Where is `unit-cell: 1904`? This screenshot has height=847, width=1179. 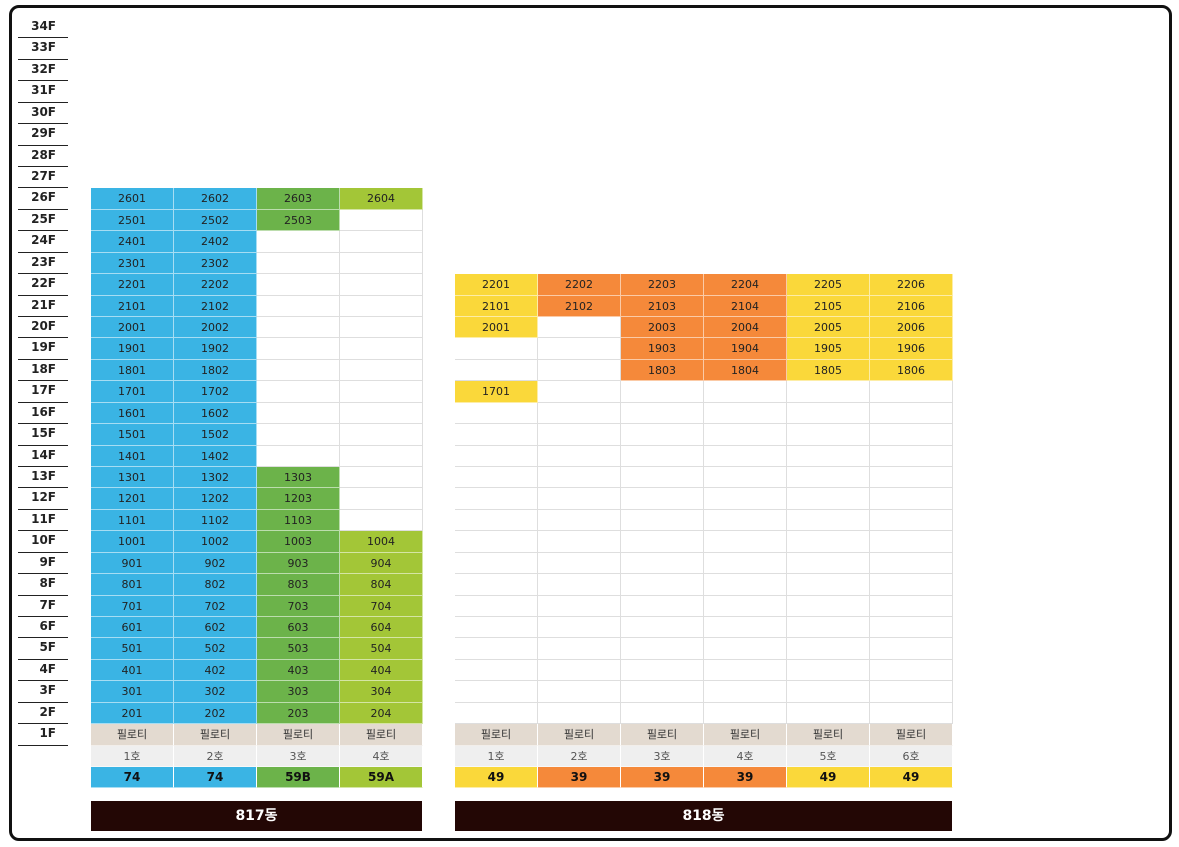
unit-cell: 1904 is located at coordinates (745, 349).